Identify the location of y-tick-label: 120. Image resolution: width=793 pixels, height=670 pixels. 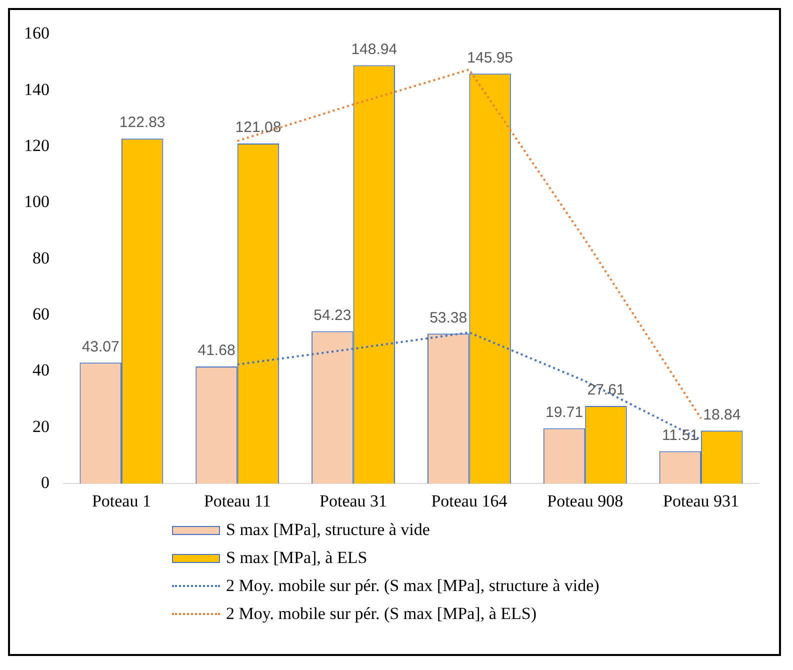
(37, 146).